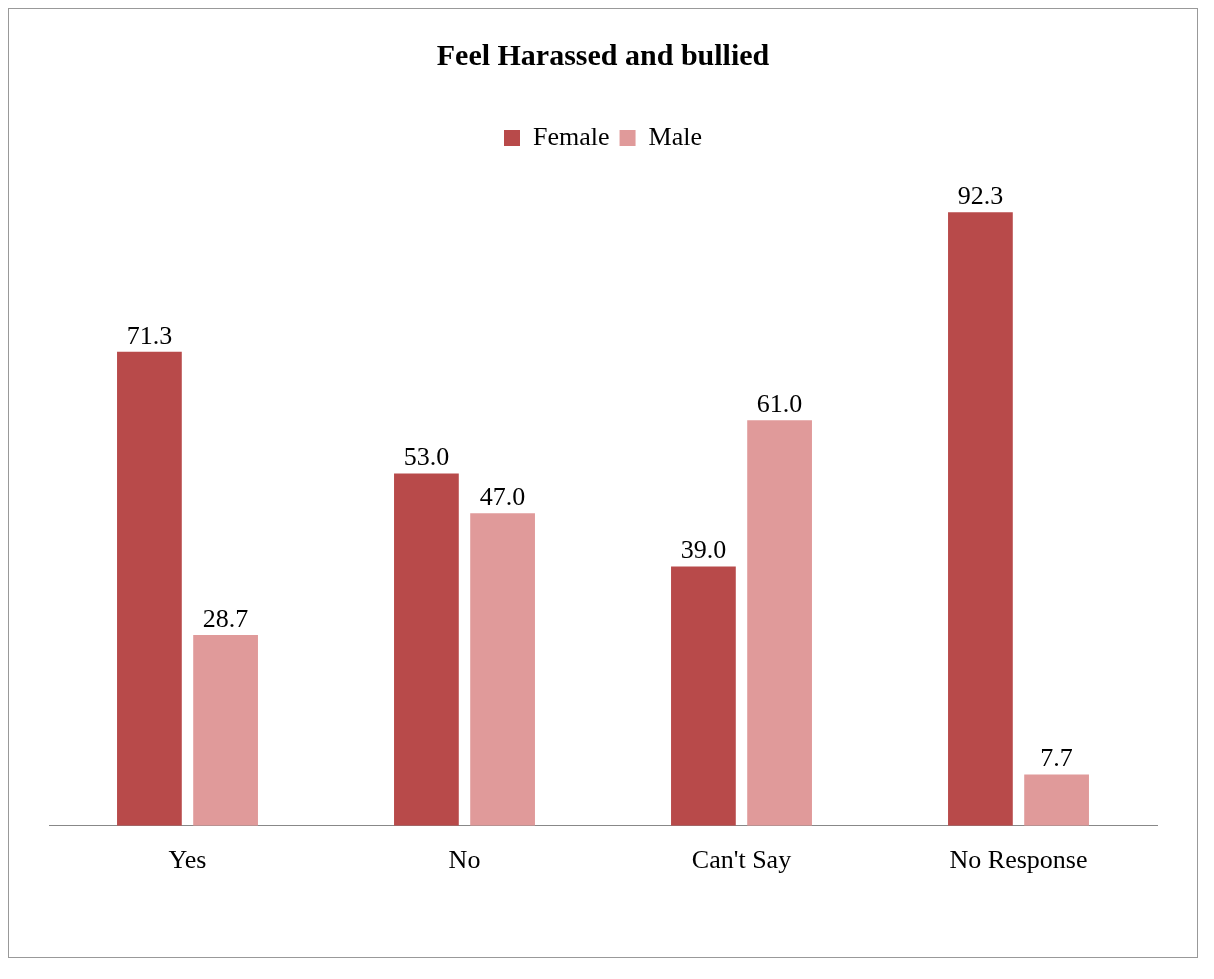 The image size is (1214, 979). What do you see at coordinates (703, 550) in the screenshot?
I see `data-label: 39.0` at bounding box center [703, 550].